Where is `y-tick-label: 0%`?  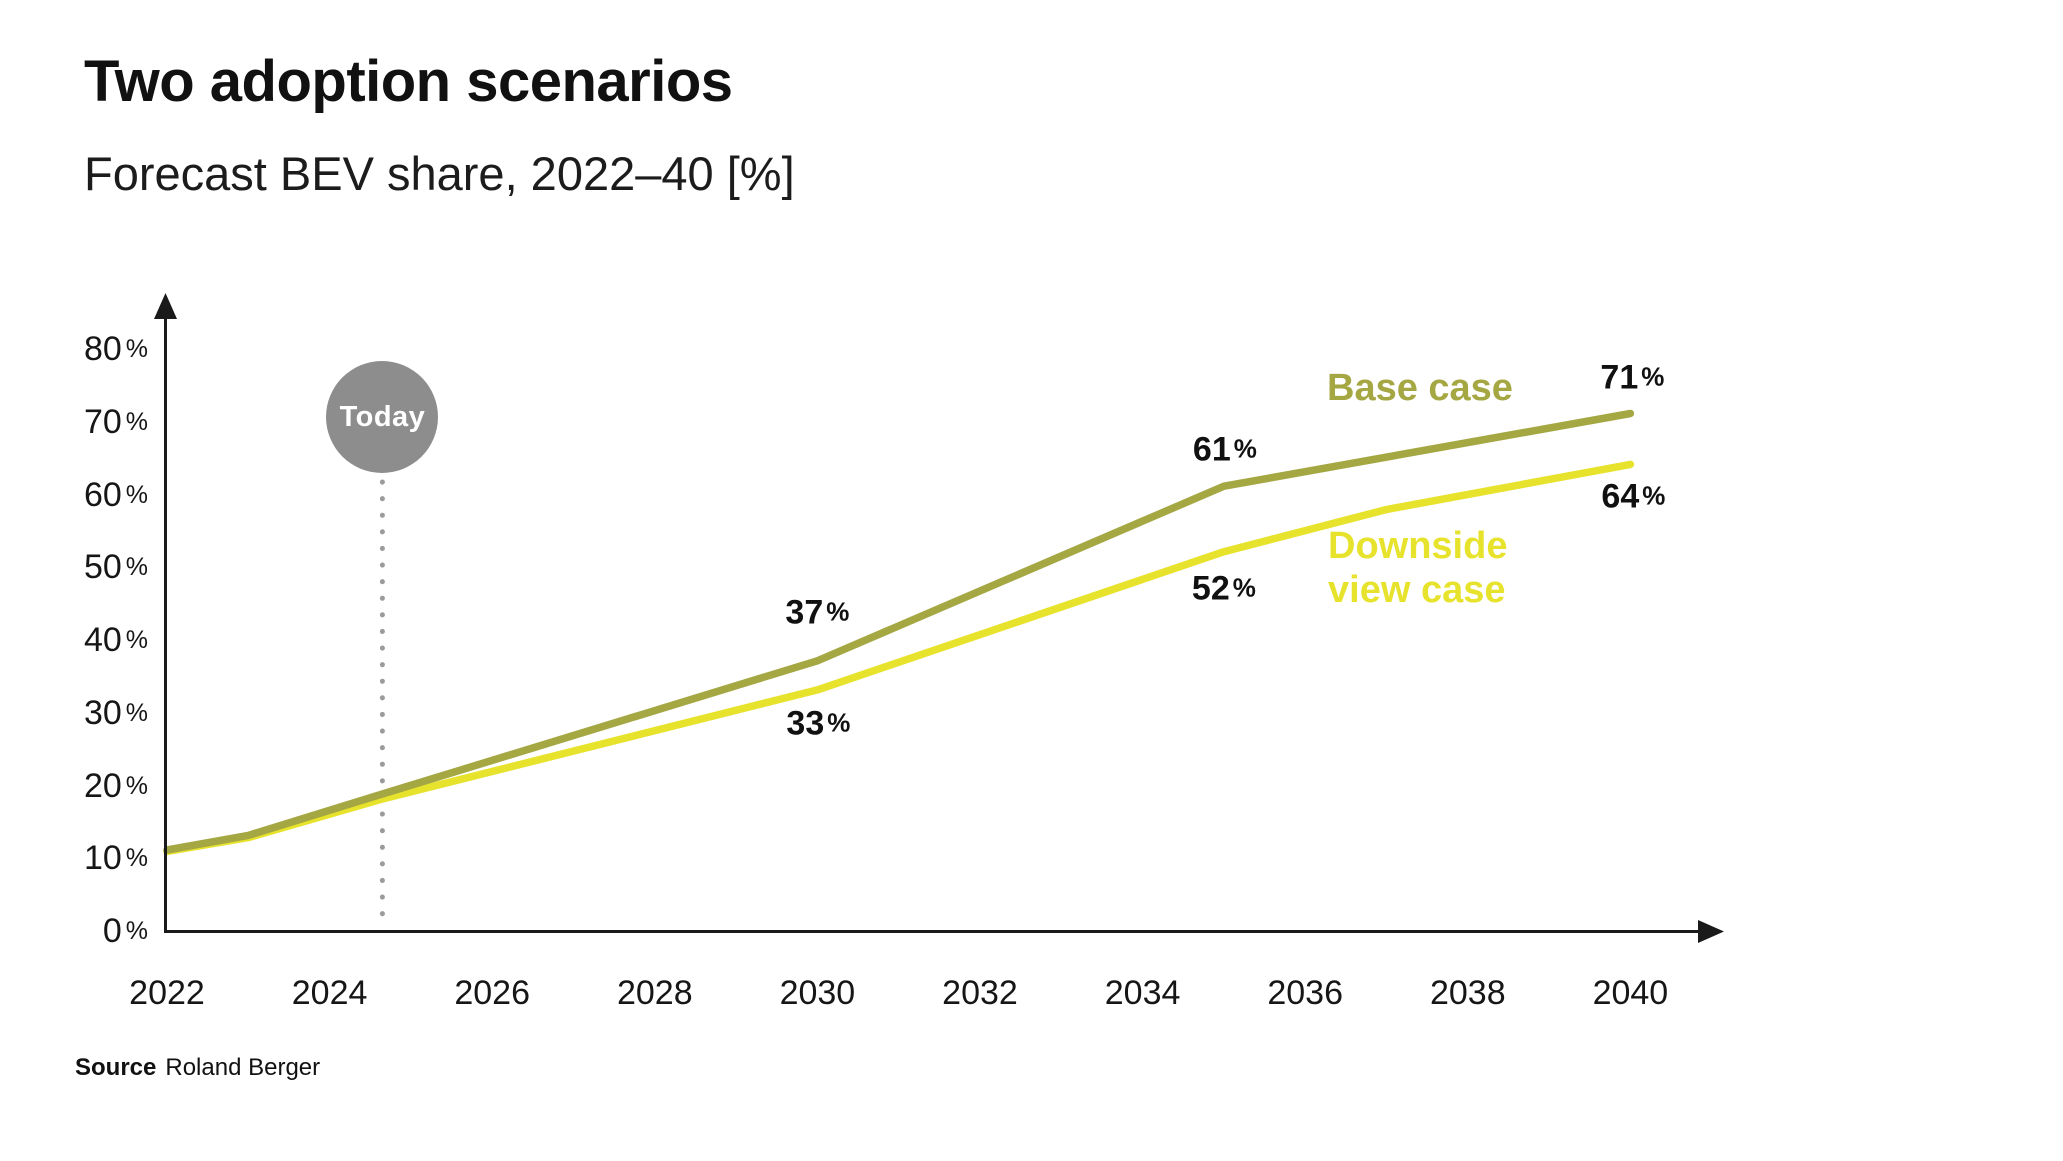 y-tick-label: 0% is located at coordinates (125, 931).